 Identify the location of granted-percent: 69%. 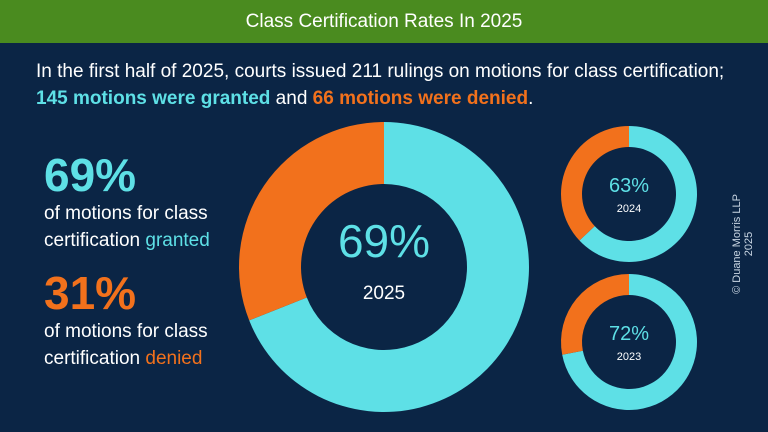
(90, 175).